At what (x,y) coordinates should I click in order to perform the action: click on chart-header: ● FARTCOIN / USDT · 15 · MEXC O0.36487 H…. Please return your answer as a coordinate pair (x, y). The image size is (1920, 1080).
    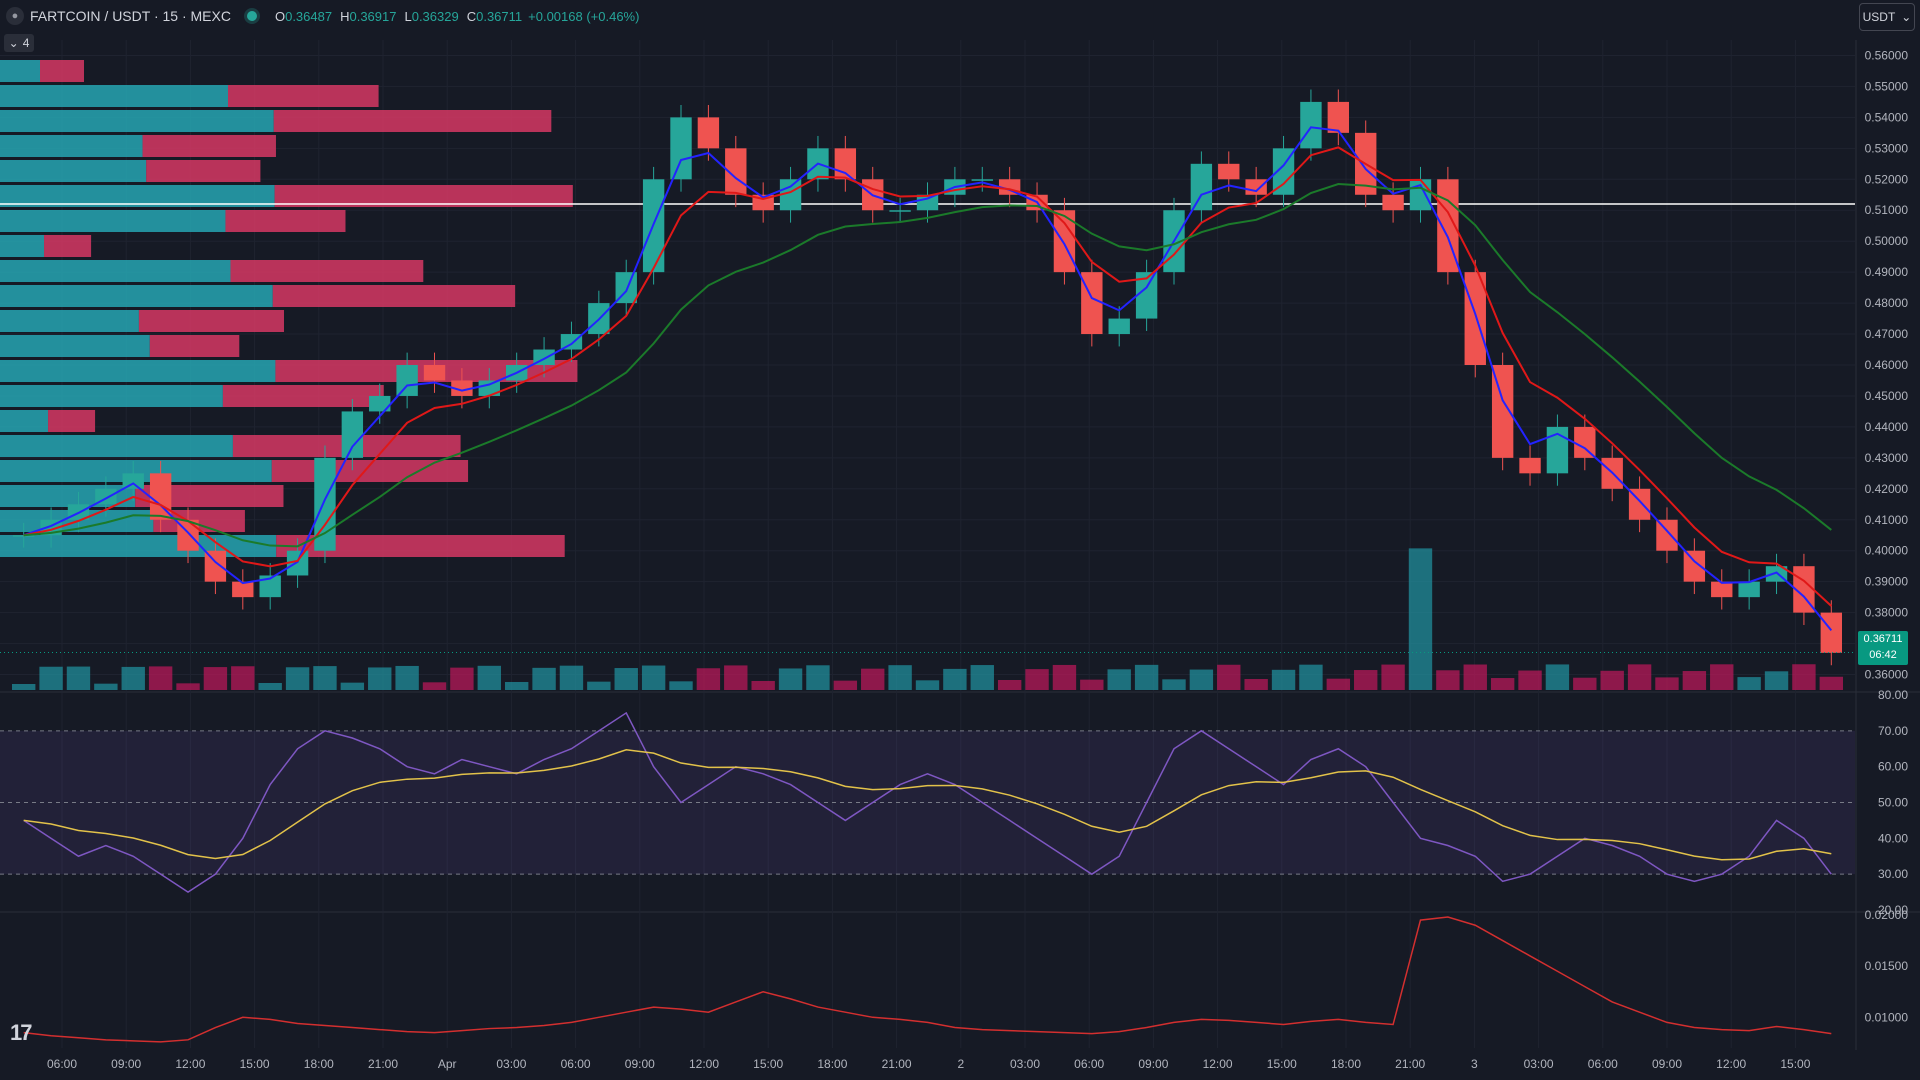
    Looking at the image, I should click on (923, 16).